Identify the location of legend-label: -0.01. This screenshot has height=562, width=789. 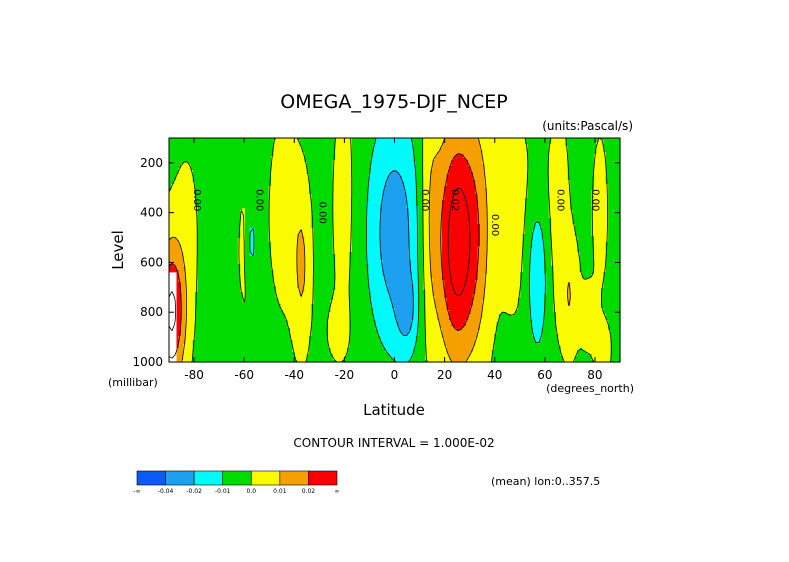
(223, 491).